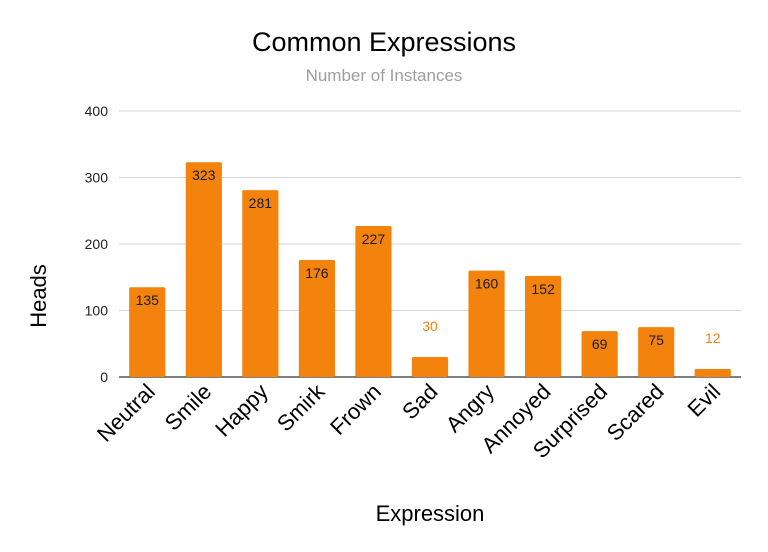  What do you see at coordinates (543, 289) in the screenshot?
I see `data-label: 152` at bounding box center [543, 289].